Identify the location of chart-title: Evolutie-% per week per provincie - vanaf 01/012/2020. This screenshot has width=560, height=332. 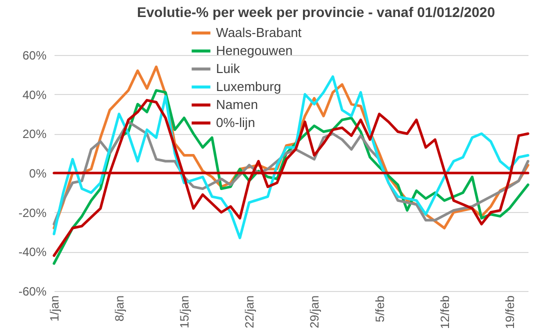
(316, 12).